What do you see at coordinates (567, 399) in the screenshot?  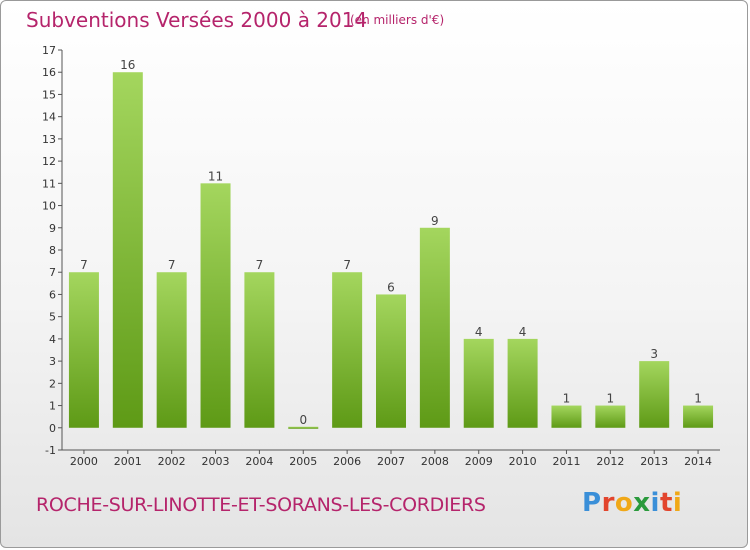 I see `data-label-2011: 1` at bounding box center [567, 399].